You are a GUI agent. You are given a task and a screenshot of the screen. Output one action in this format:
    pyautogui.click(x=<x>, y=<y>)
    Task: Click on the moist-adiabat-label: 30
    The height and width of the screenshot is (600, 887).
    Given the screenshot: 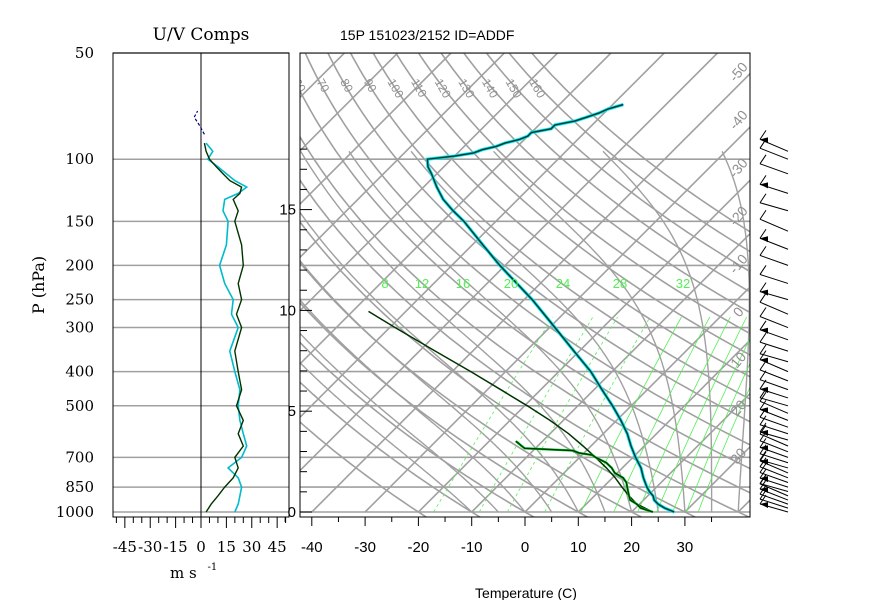 What is the action you would take?
    pyautogui.click(x=738, y=456)
    